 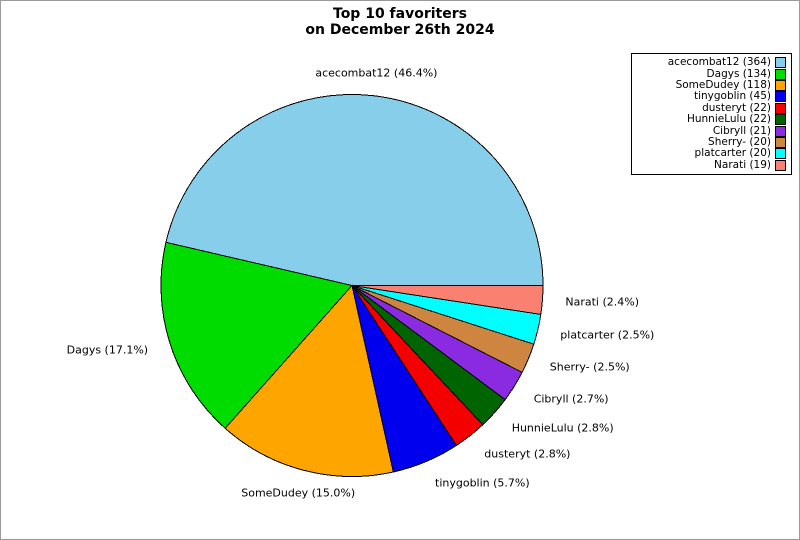 I want to click on slice-label-narati: Narati (2.4%), so click(x=602, y=302).